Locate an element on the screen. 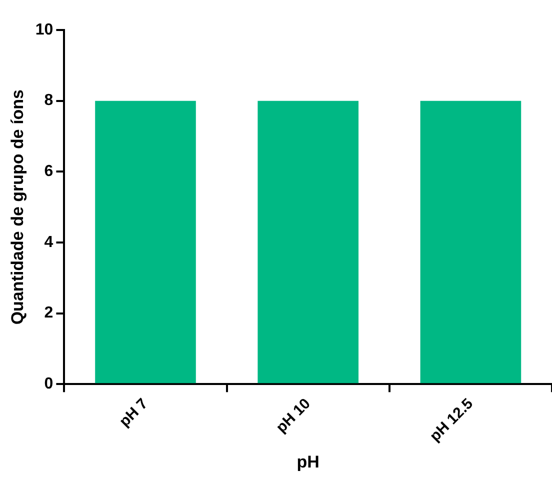 This screenshot has height=481, width=552. y-tick-label: 0 is located at coordinates (49, 384).